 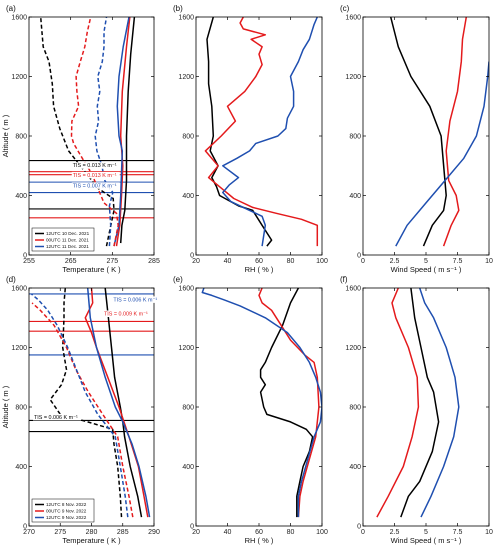 I want to click on legend-label: 12UTC 10 Dec. 2021, so click(x=68, y=233).